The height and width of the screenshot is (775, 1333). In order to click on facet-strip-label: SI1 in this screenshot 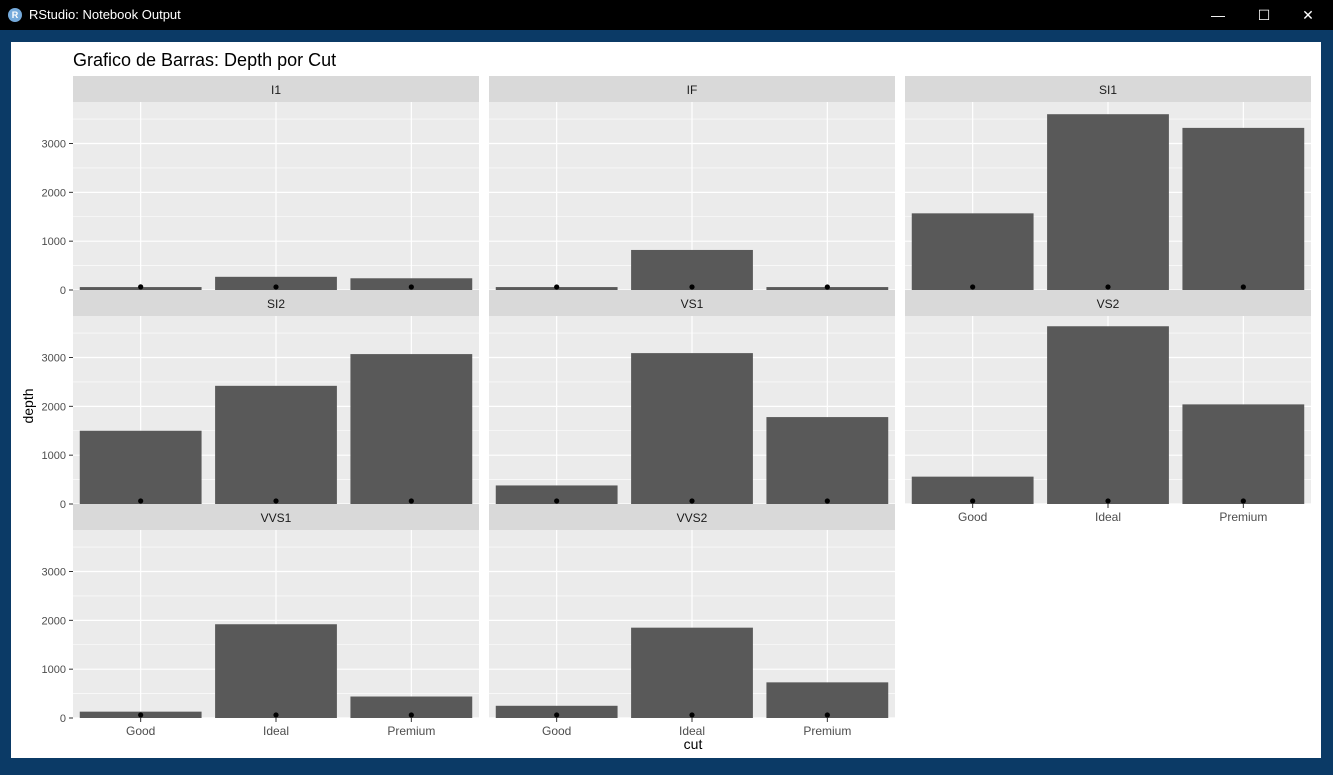, I will do `click(1108, 90)`.